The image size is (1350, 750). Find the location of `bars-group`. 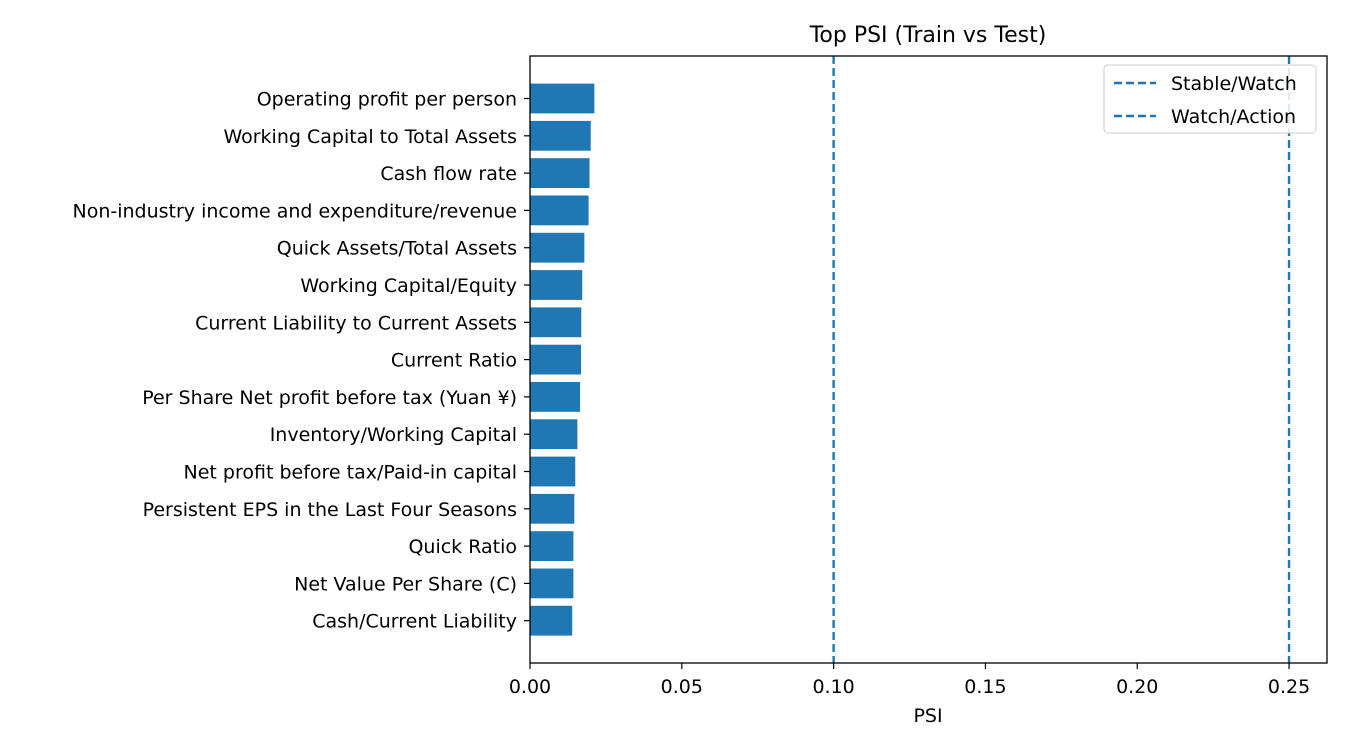

bars-group is located at coordinates (562, 359).